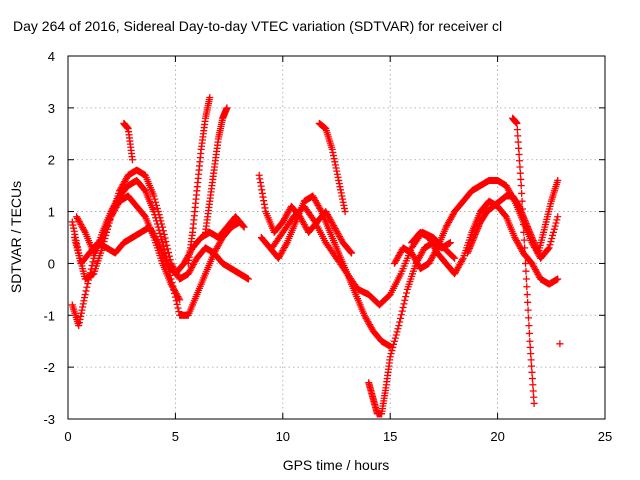  What do you see at coordinates (51, 263) in the screenshot?
I see `y-tick-label: 0` at bounding box center [51, 263].